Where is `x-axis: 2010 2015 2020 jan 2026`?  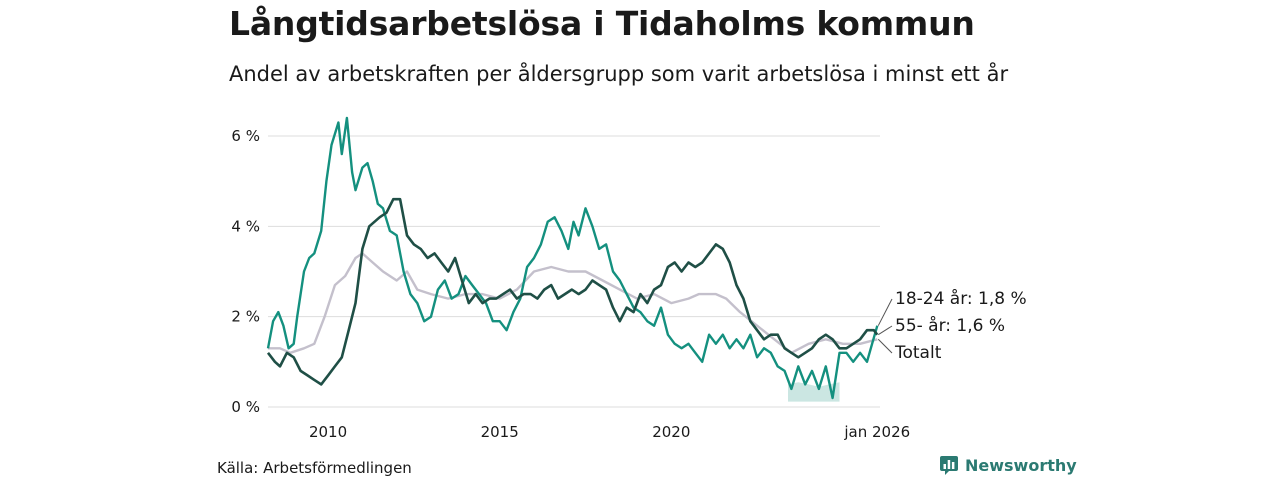
x-axis: 2010 2015 2020 jan 2026 is located at coordinates (609, 432).